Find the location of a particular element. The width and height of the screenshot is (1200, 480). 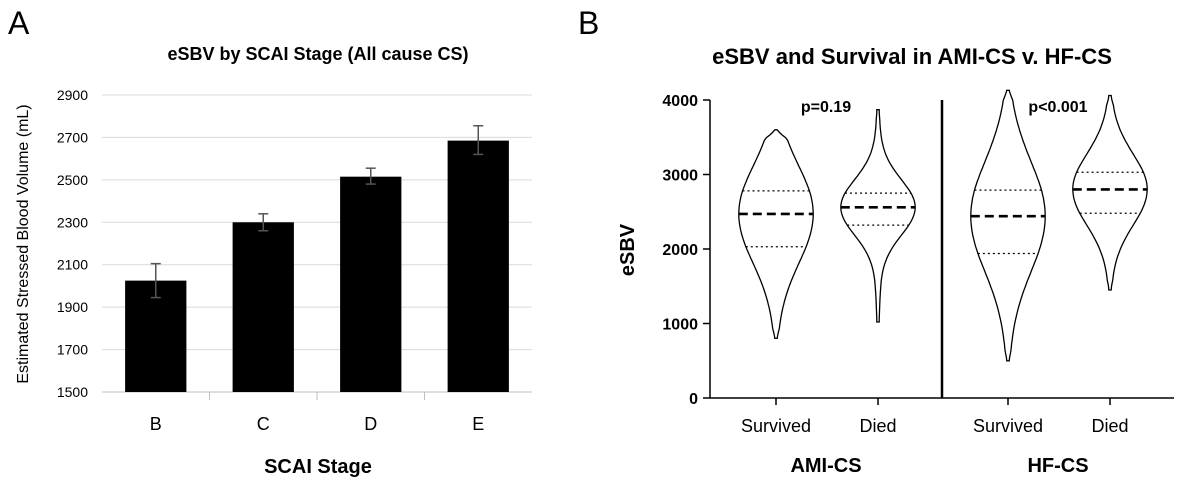

category-label: B is located at coordinates (156, 424).